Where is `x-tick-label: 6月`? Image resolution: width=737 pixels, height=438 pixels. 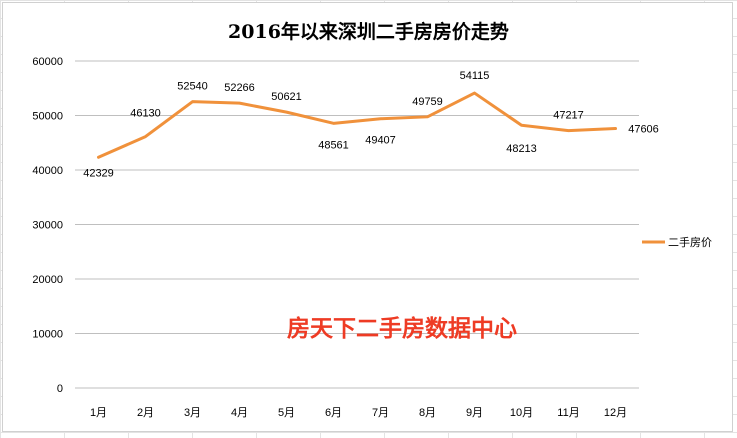 x-tick-label: 6月 is located at coordinates (333, 413).